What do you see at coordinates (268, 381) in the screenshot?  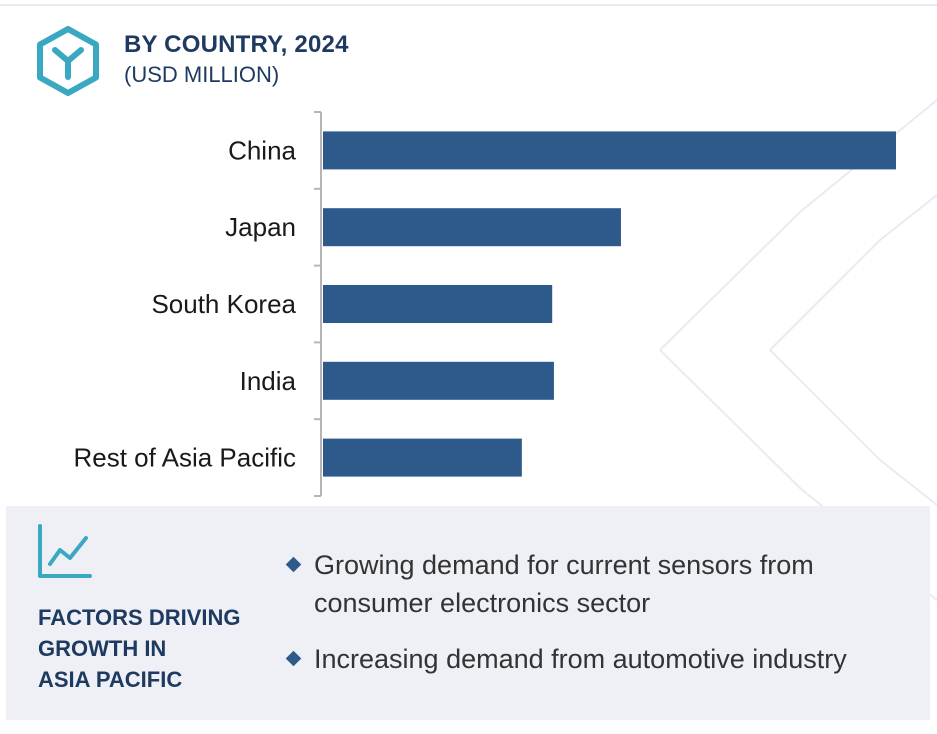 I see `category-label: India` at bounding box center [268, 381].